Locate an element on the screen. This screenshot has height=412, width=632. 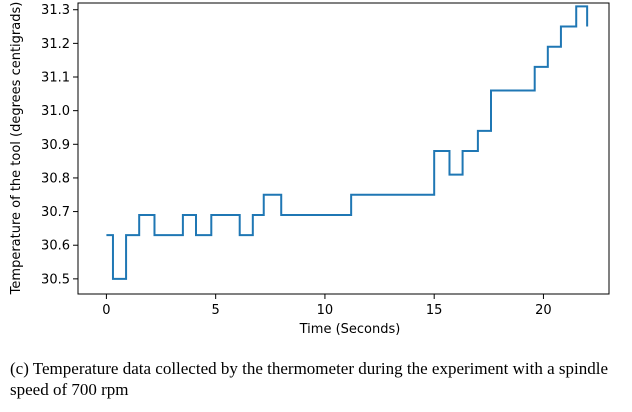
x-axis-ticks: 0 5 10 15 20 is located at coordinates (327, 306).